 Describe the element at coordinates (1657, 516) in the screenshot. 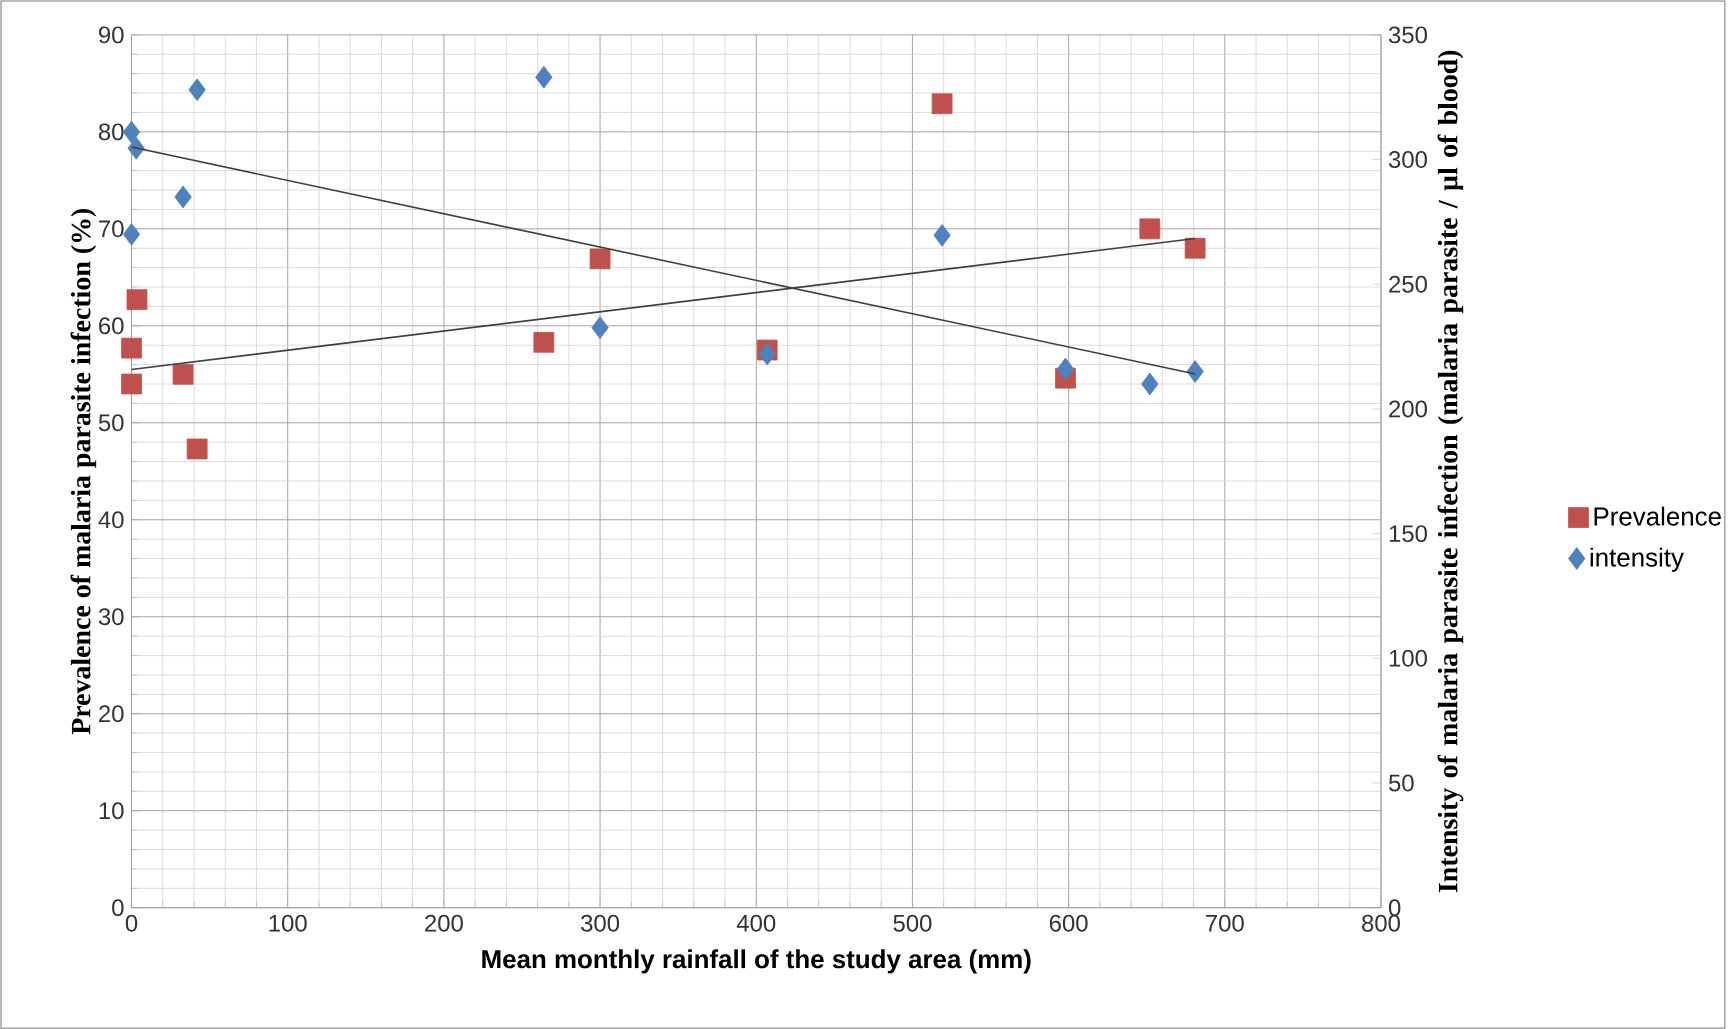

I see `legend-label: Prevalence` at that location.